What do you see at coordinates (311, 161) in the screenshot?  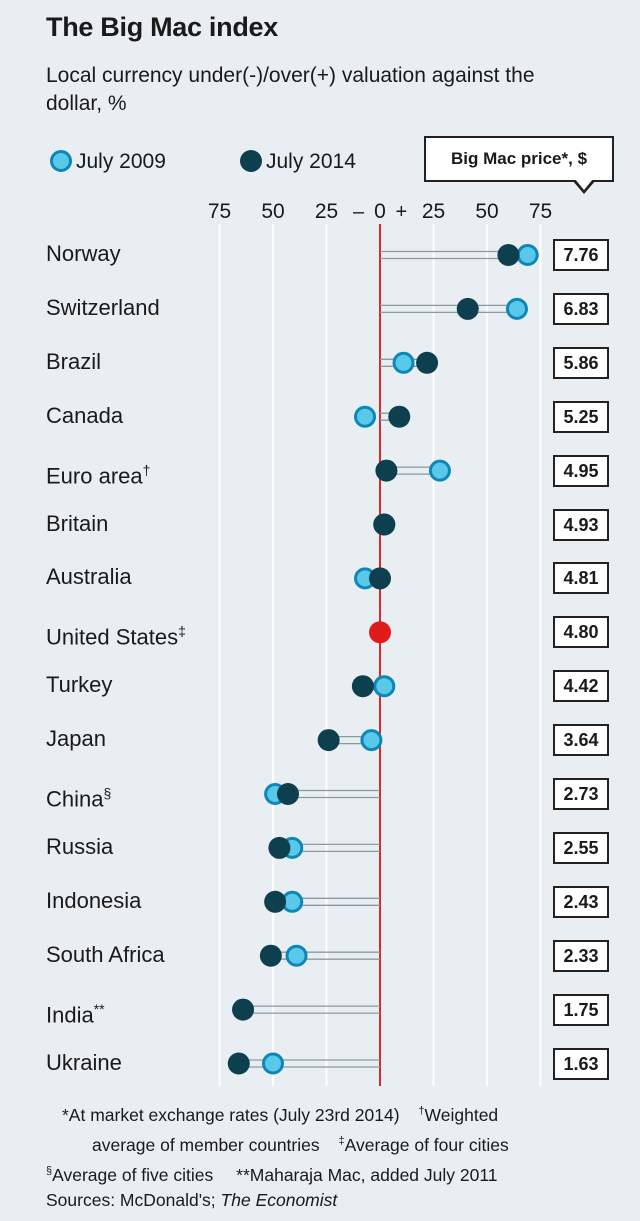 I see `legend-label-2014: July 2014` at bounding box center [311, 161].